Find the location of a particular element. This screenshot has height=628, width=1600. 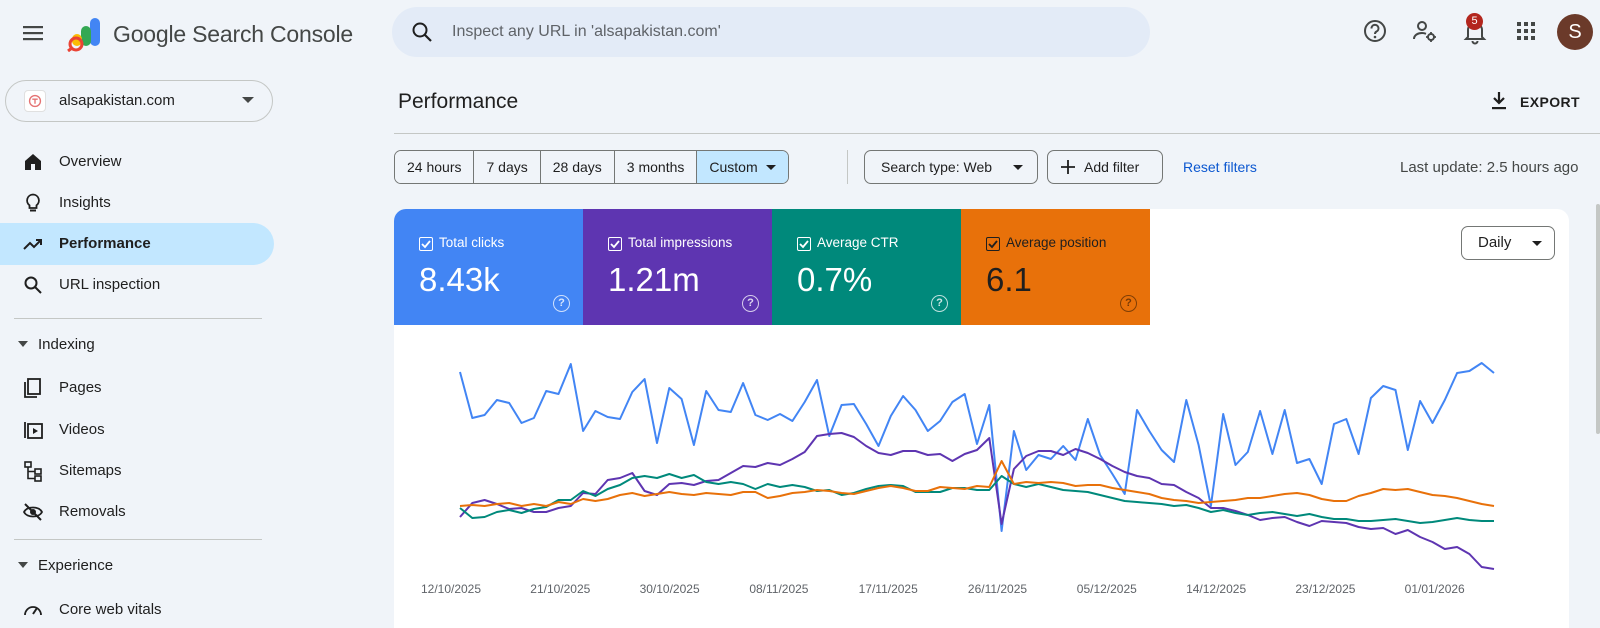

sidebar-item-performance: Performance is located at coordinates (137, 244).